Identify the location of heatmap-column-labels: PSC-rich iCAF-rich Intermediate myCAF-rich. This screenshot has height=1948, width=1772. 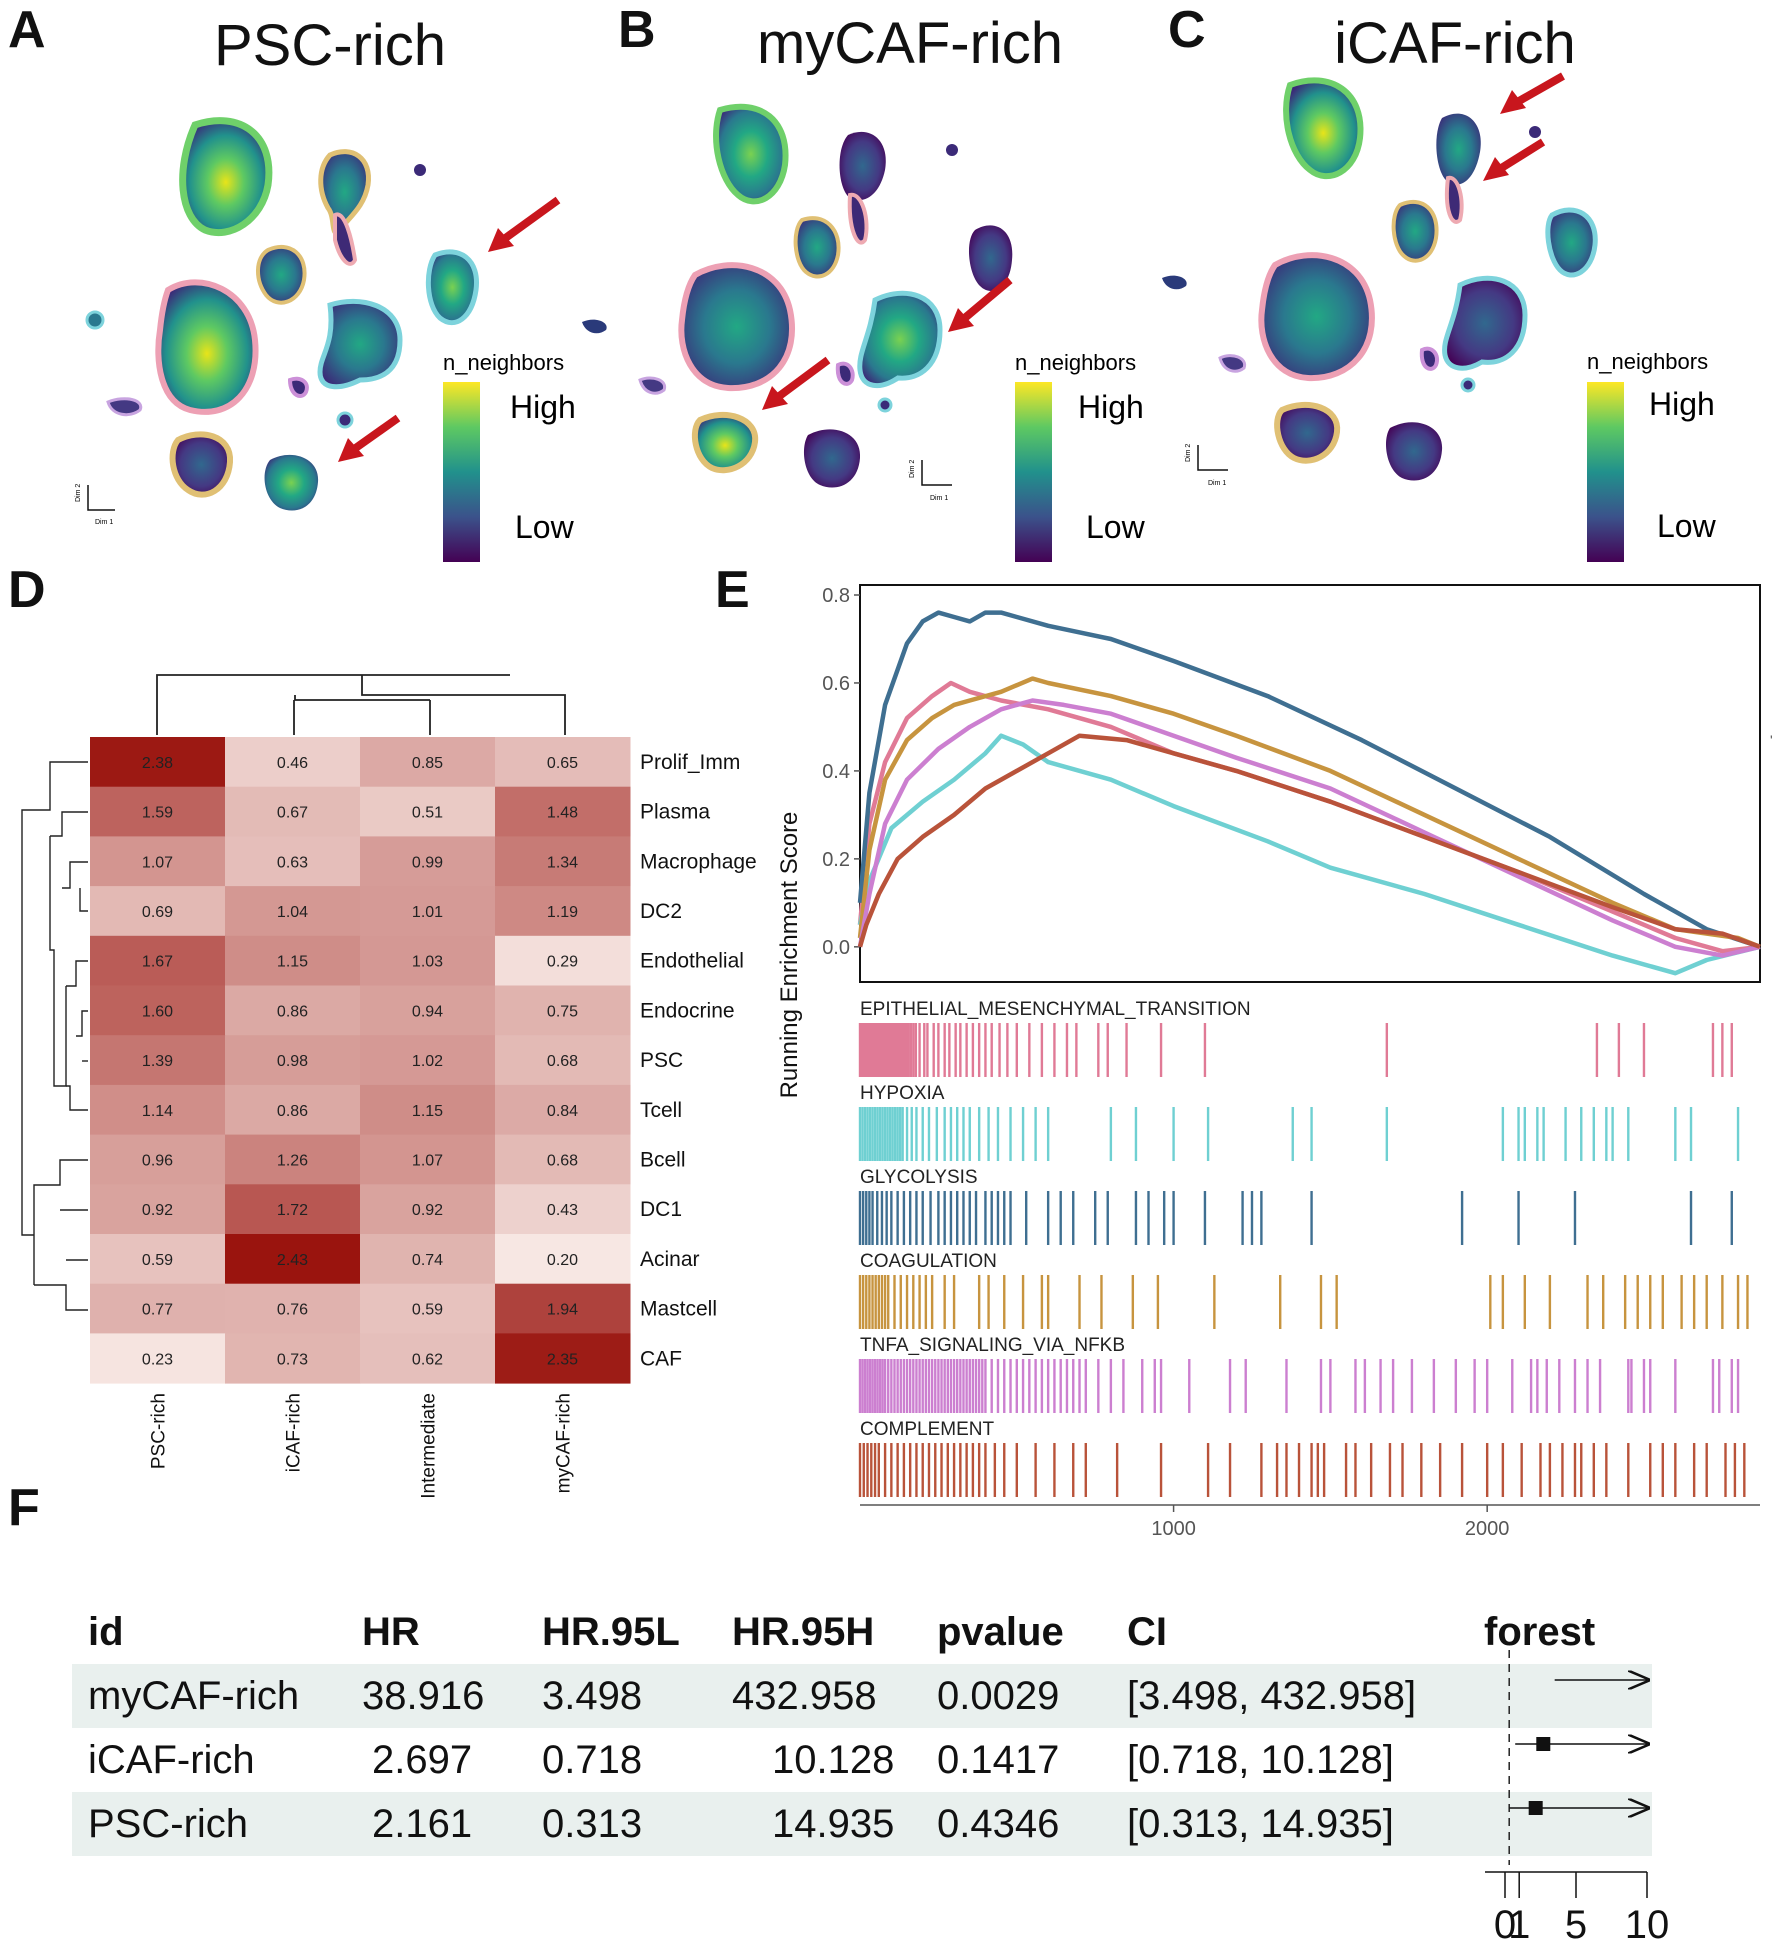
(362, 1446).